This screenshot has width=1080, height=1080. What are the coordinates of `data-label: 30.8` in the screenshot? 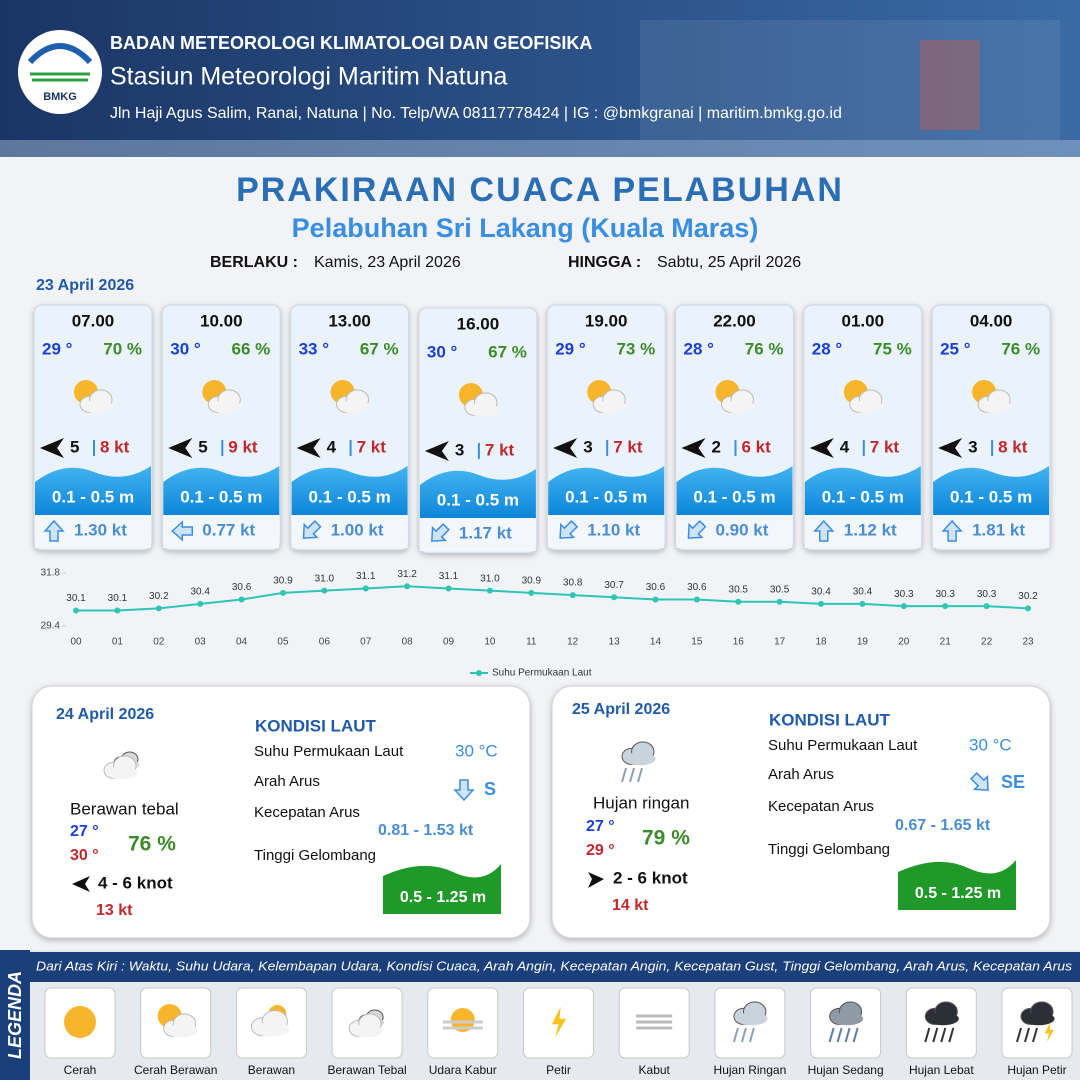 It's located at (573, 583).